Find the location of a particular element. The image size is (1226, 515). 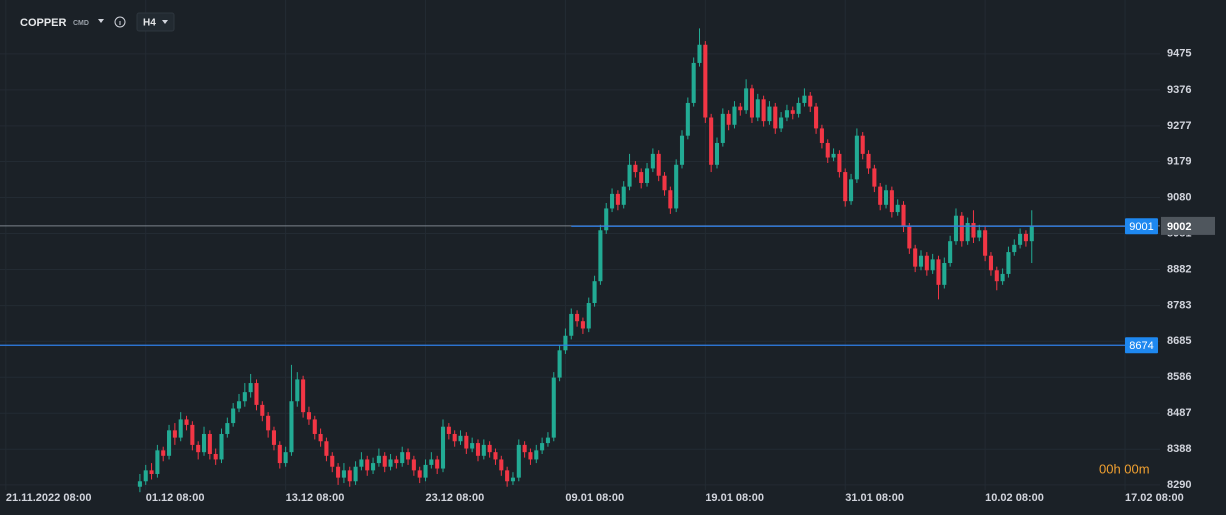

toolbar: COPPER CMD H4 is located at coordinates (97, 22).